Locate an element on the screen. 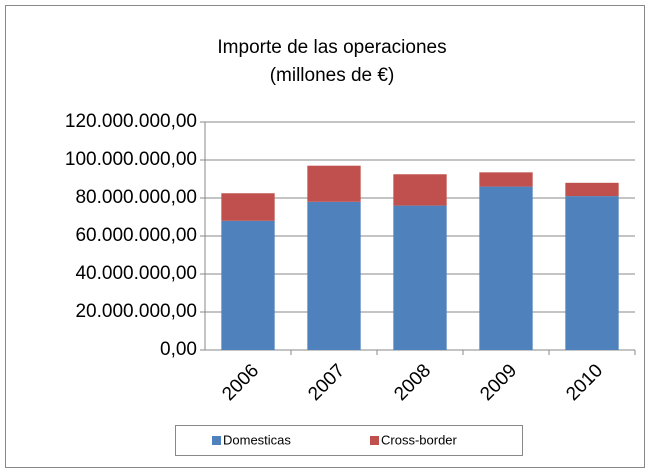  y-tick-label: 0,00 is located at coordinates (178, 349).